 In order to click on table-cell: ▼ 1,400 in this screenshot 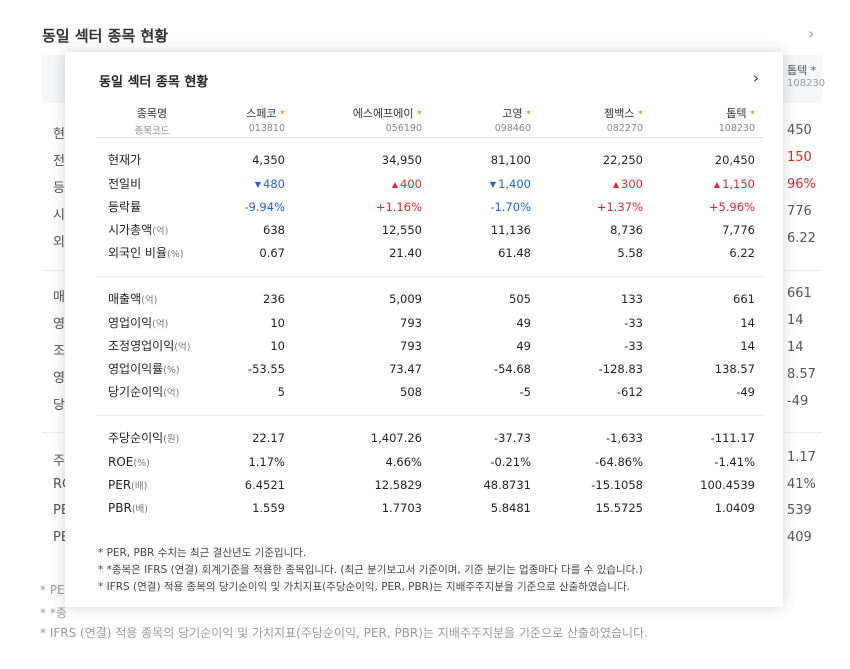, I will do `click(481, 184)`.